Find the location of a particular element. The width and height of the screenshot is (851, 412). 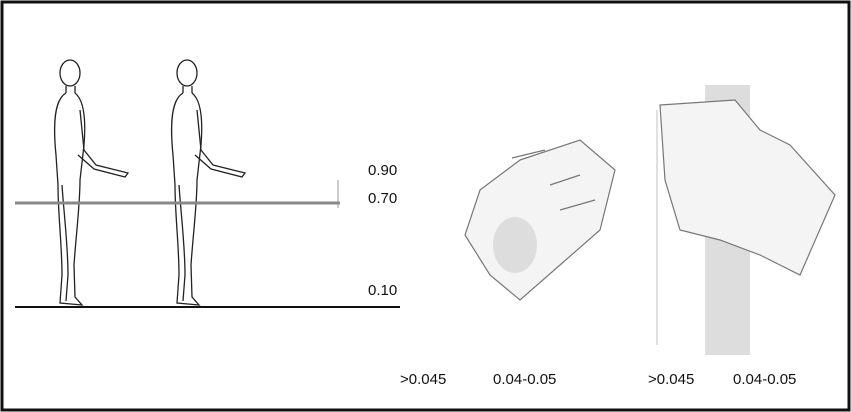

height-label: 0.10 is located at coordinates (382, 290).